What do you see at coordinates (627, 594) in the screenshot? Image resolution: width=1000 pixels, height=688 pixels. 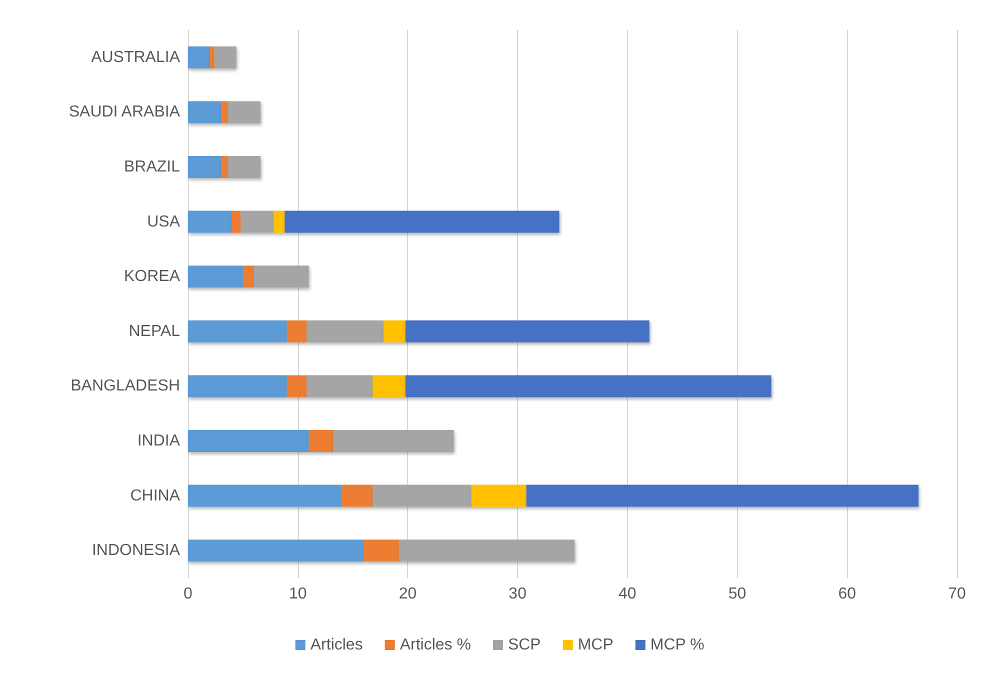 I see `x-tick-label: 40` at bounding box center [627, 594].